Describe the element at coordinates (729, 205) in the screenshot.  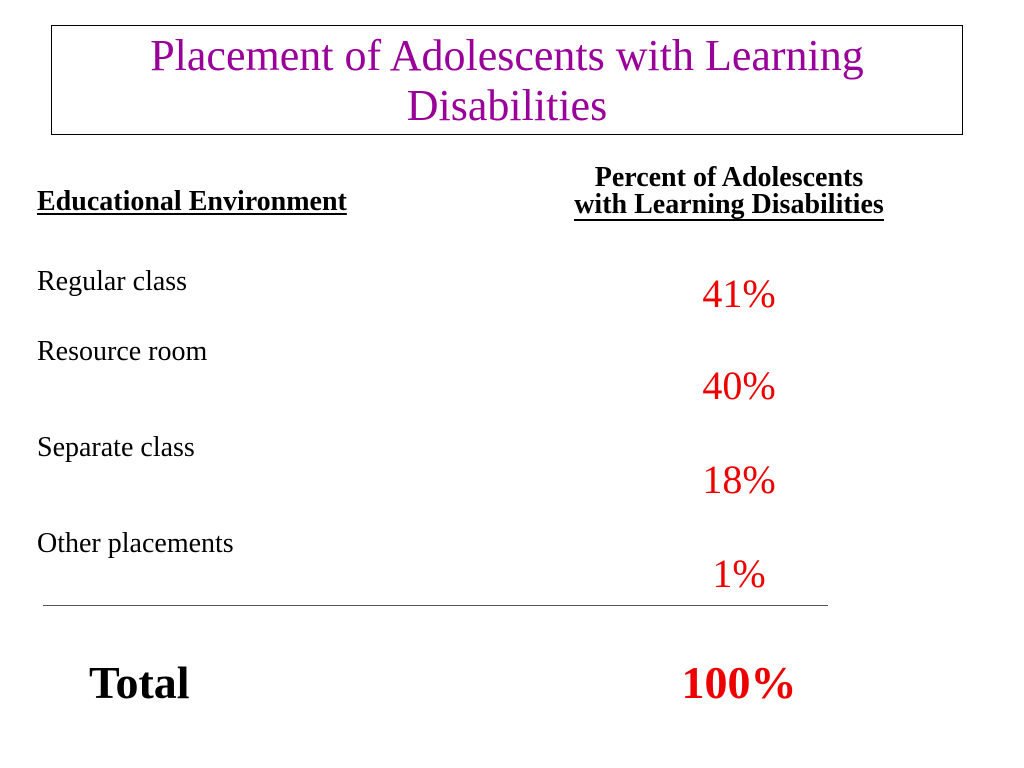
I see `header-percent-line2: with Learning Disabilities` at that location.